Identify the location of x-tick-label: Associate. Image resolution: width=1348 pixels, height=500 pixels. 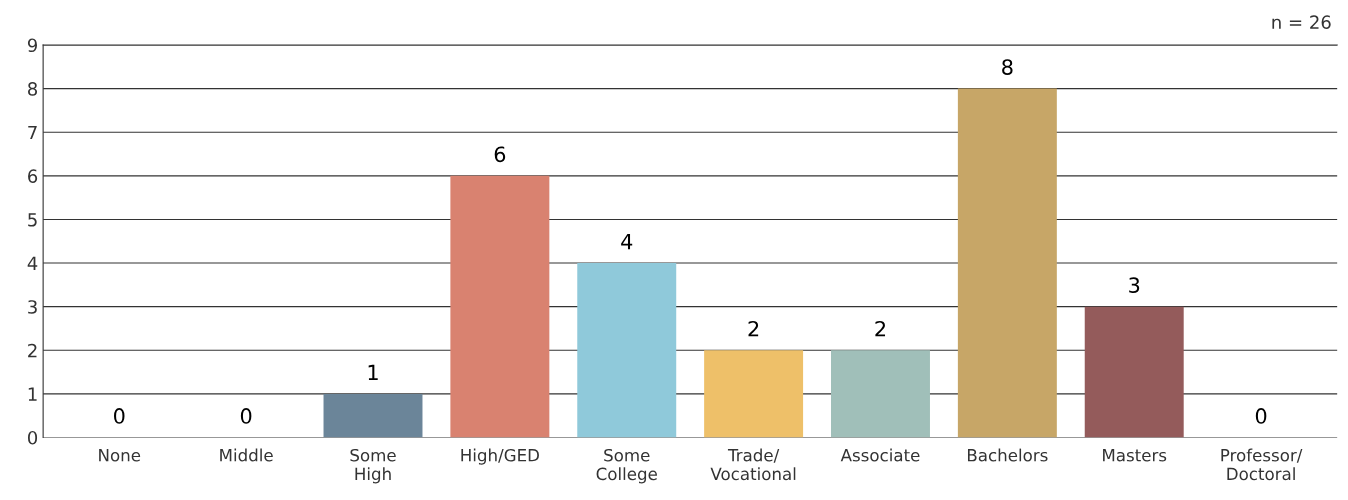
(880, 455).